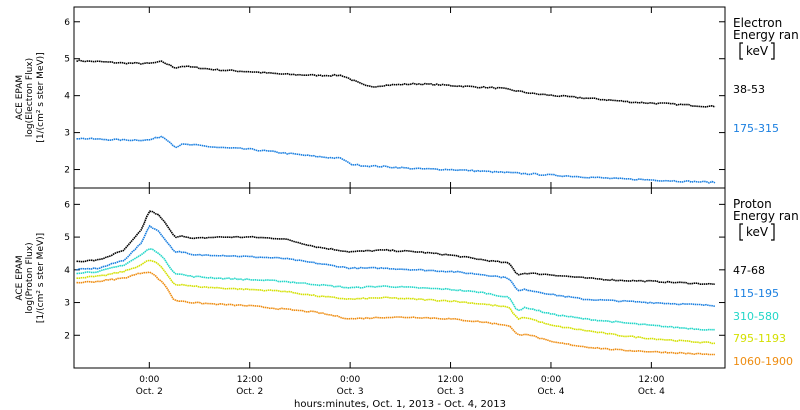  What do you see at coordinates (757, 23) in the screenshot?
I see `electron-legend-title: Electron` at bounding box center [757, 23].